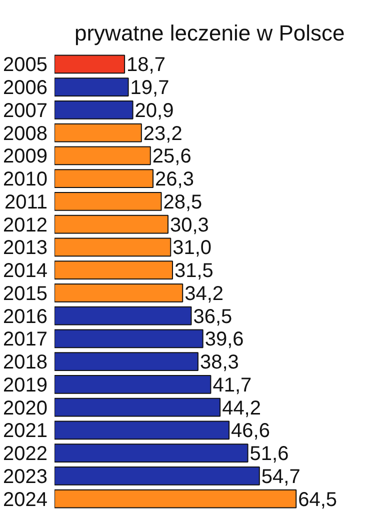 This screenshot has width=390, height=520. Describe the element at coordinates (25, 339) in the screenshot. I see `y-tick-label: 2017` at that location.